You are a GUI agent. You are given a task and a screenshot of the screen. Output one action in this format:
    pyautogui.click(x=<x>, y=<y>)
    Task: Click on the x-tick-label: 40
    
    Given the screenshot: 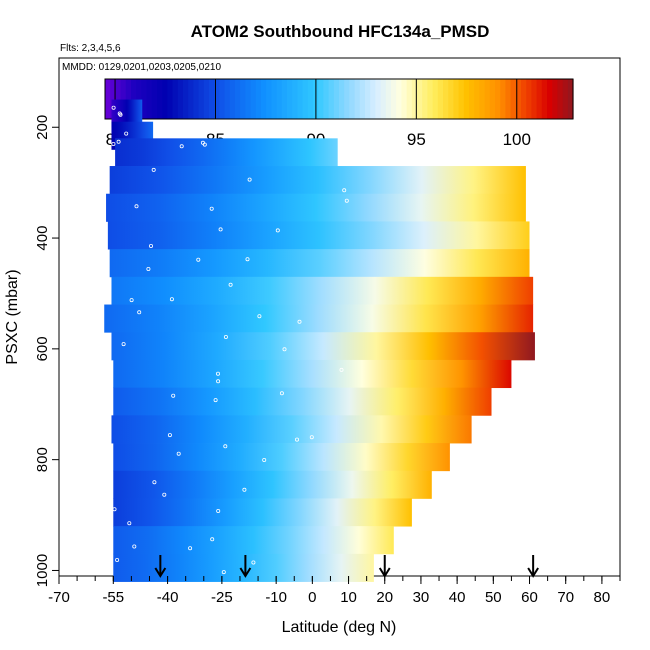 What is the action you would take?
    pyautogui.click(x=457, y=597)
    